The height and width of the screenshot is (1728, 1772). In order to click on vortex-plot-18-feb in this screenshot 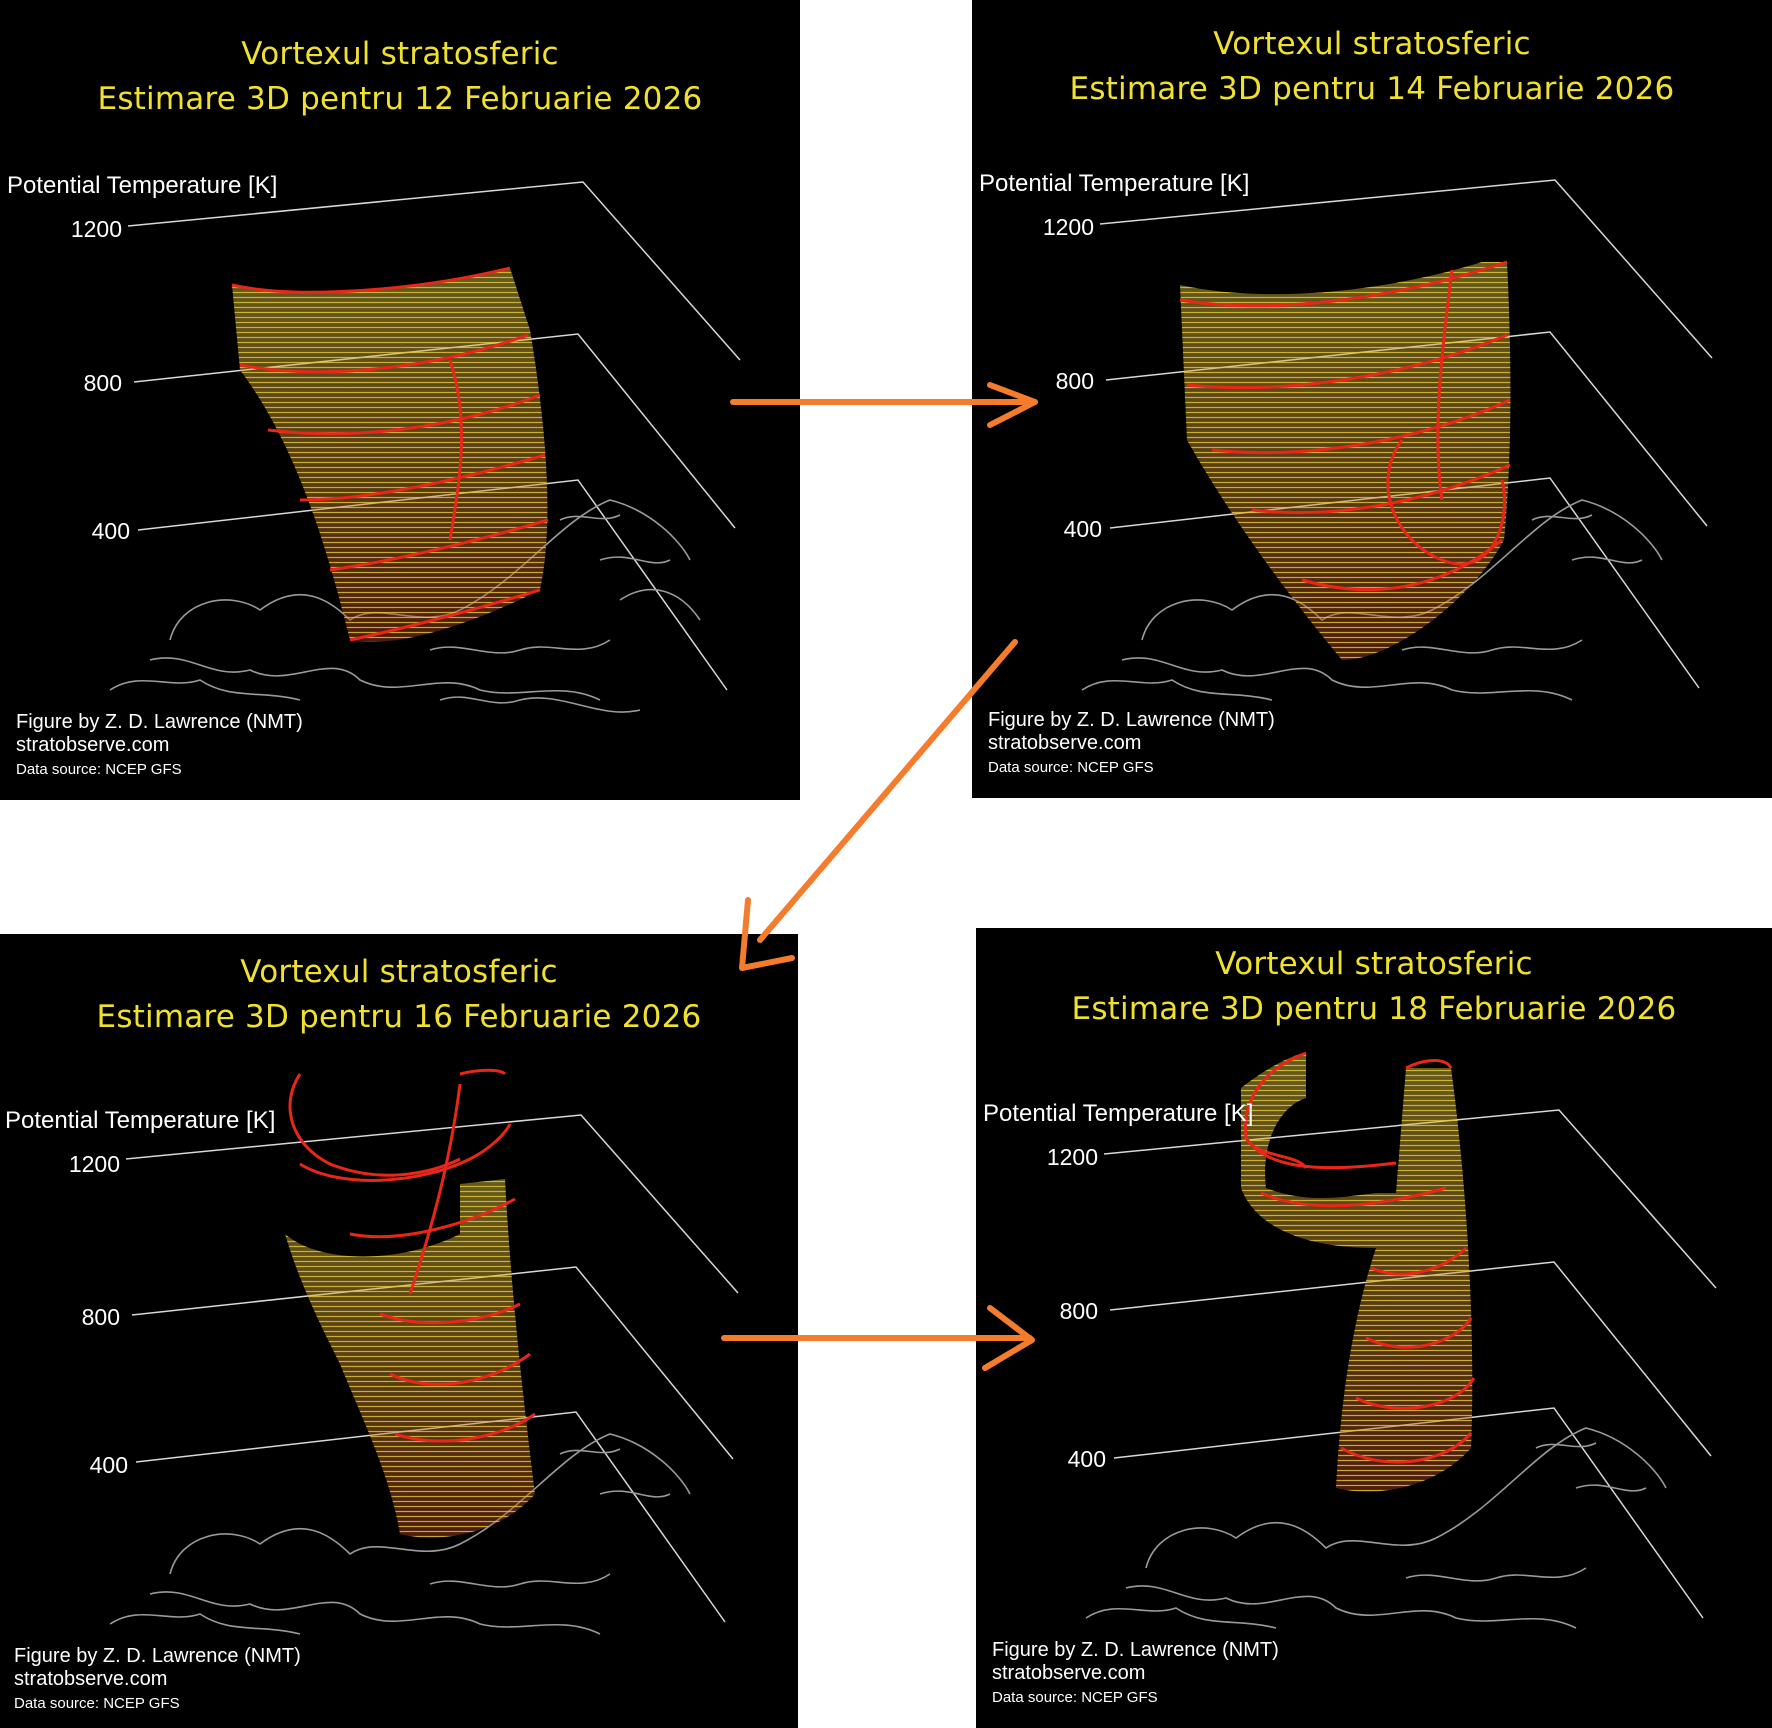, I will do `click(1401, 1340)`.